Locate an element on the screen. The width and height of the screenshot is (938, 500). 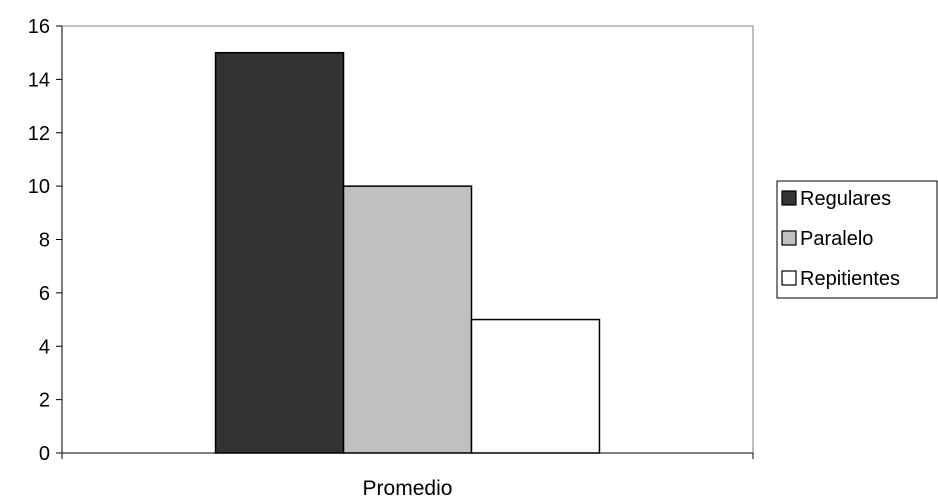
legend: Regulares Paralelo Repitientes is located at coordinates (857, 239).